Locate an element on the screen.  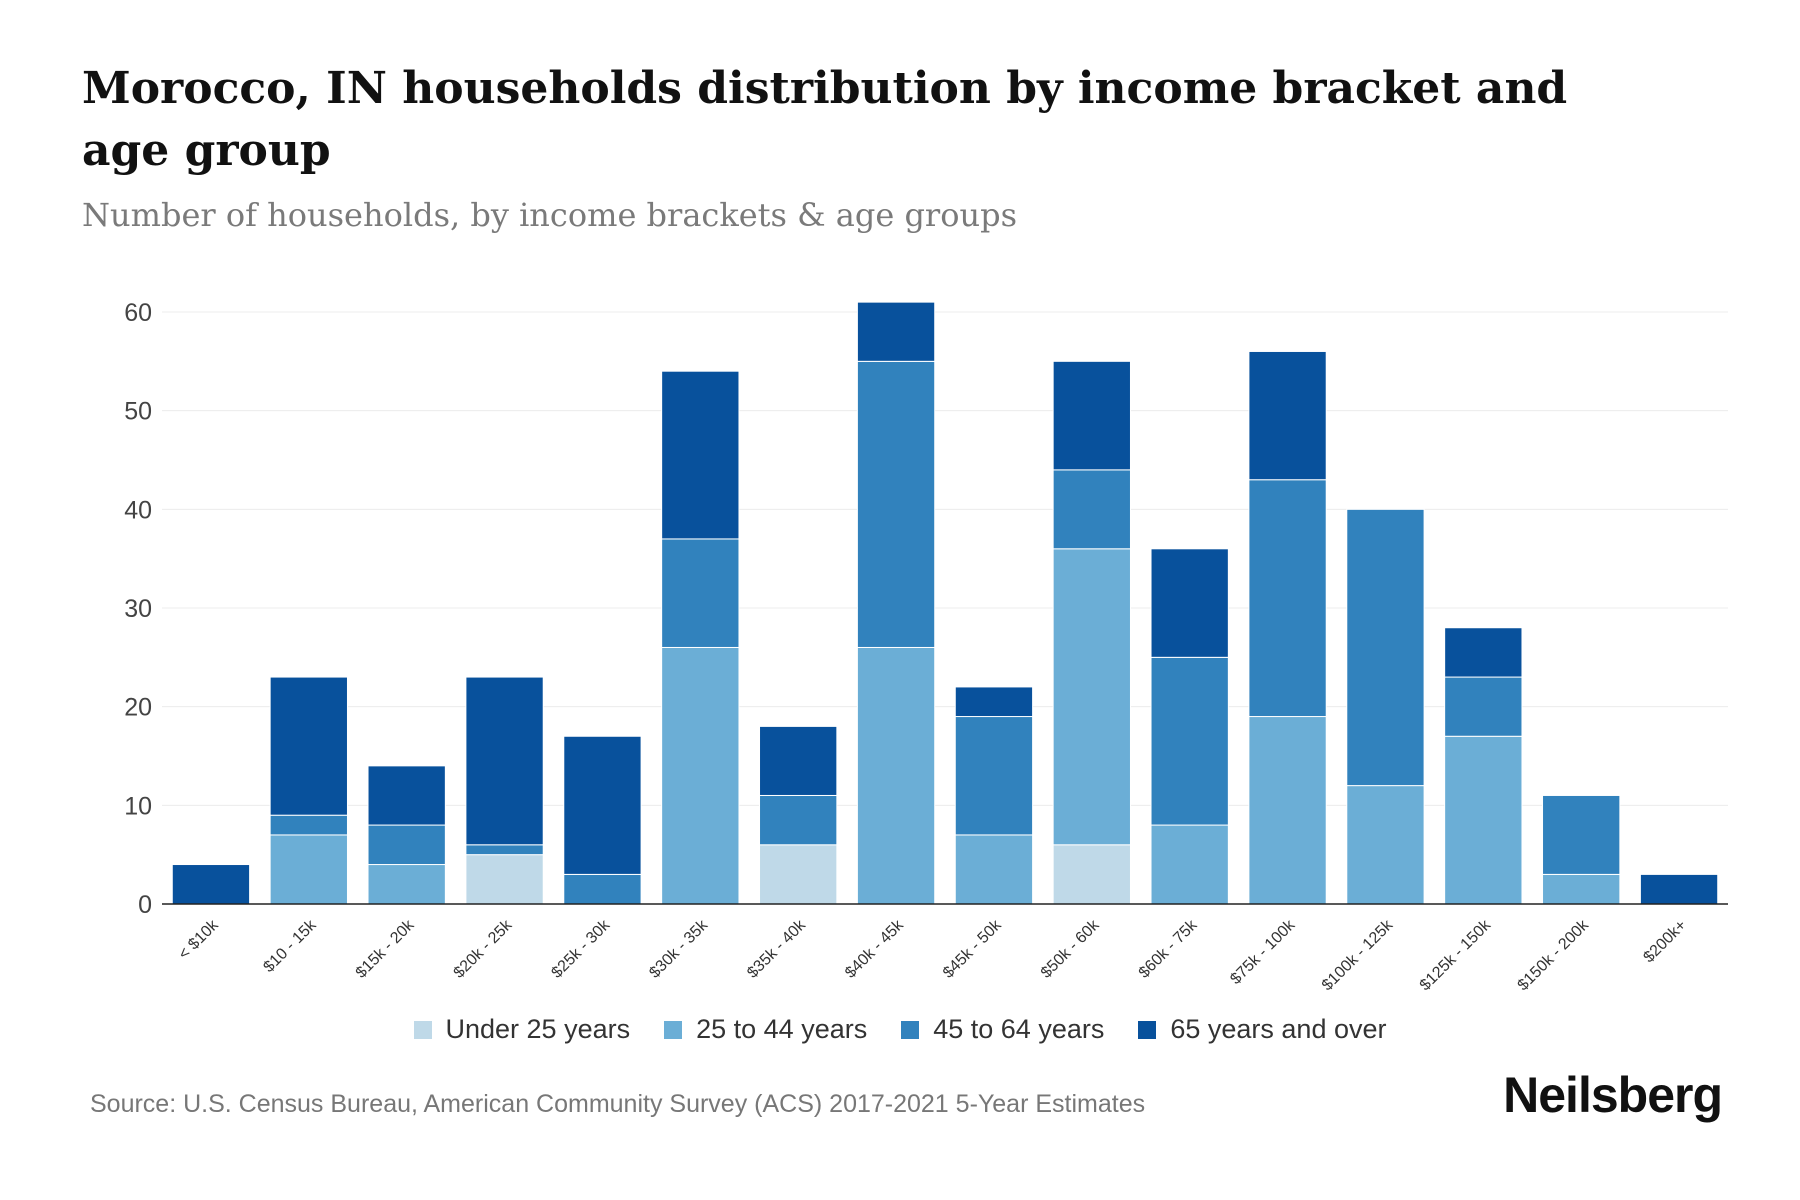
y-tick-label: 60 is located at coordinates (138, 313).